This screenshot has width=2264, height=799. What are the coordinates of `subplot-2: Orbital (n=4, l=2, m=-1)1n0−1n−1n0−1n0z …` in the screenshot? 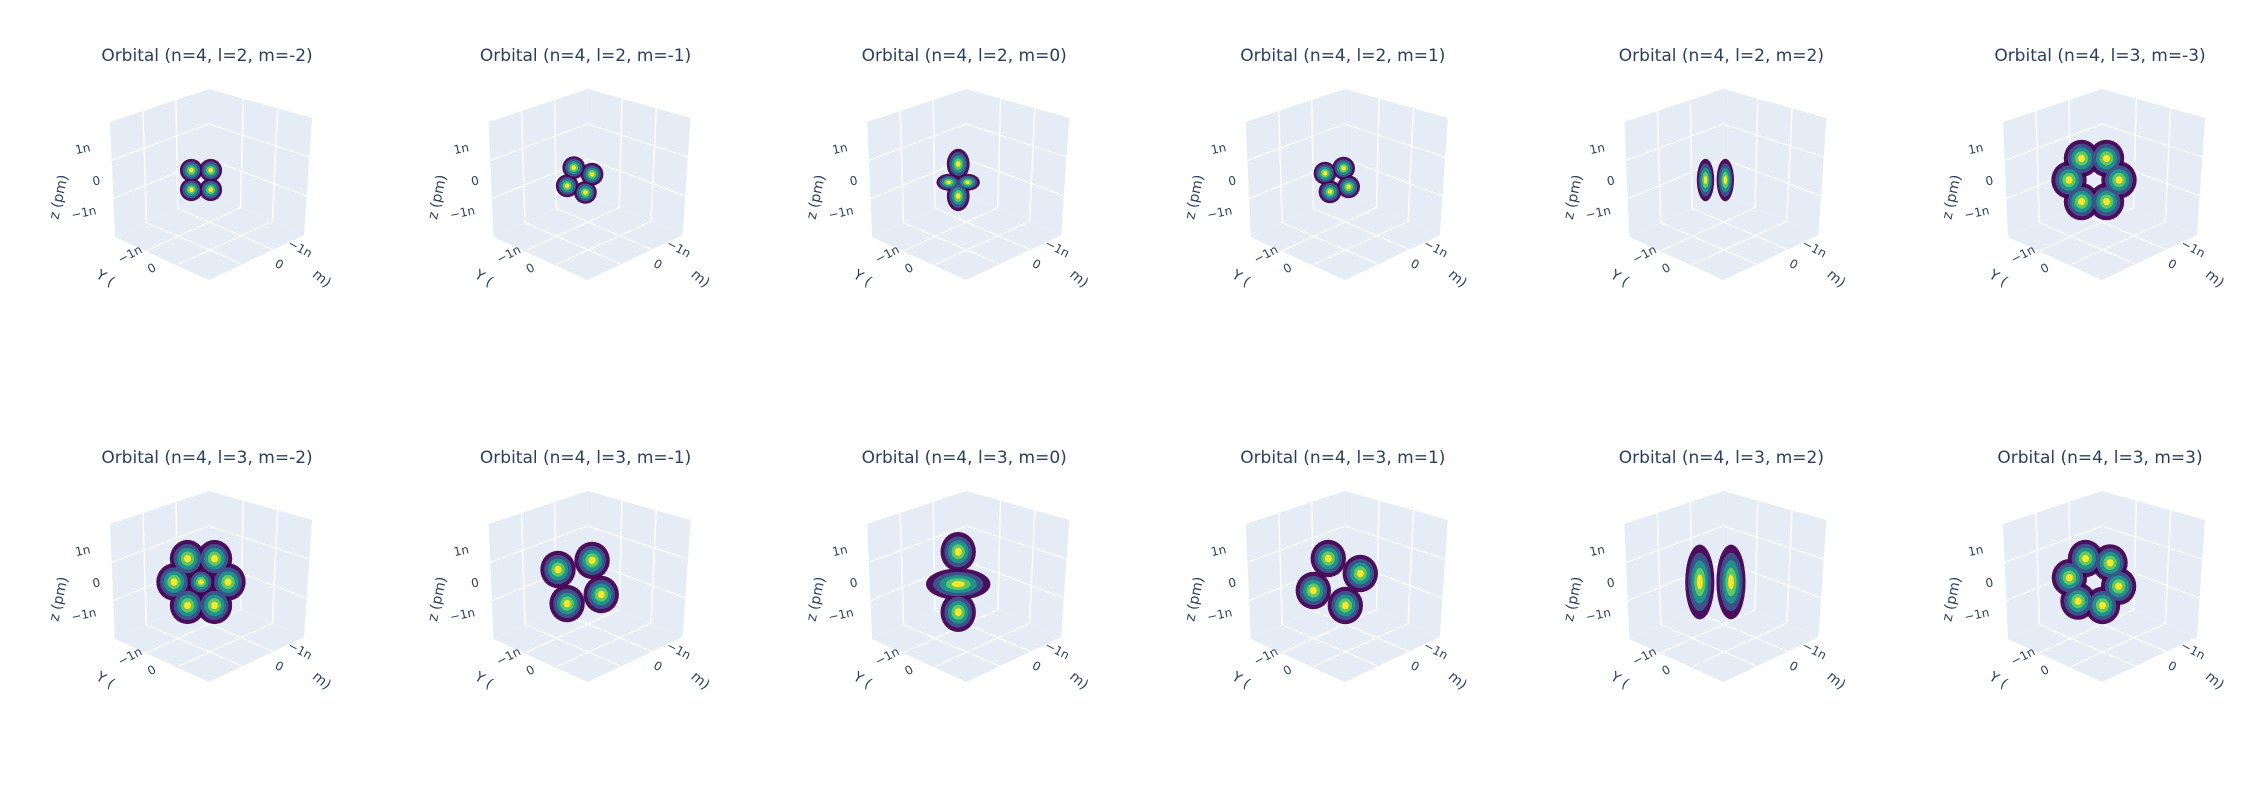 It's located at (568, 168).